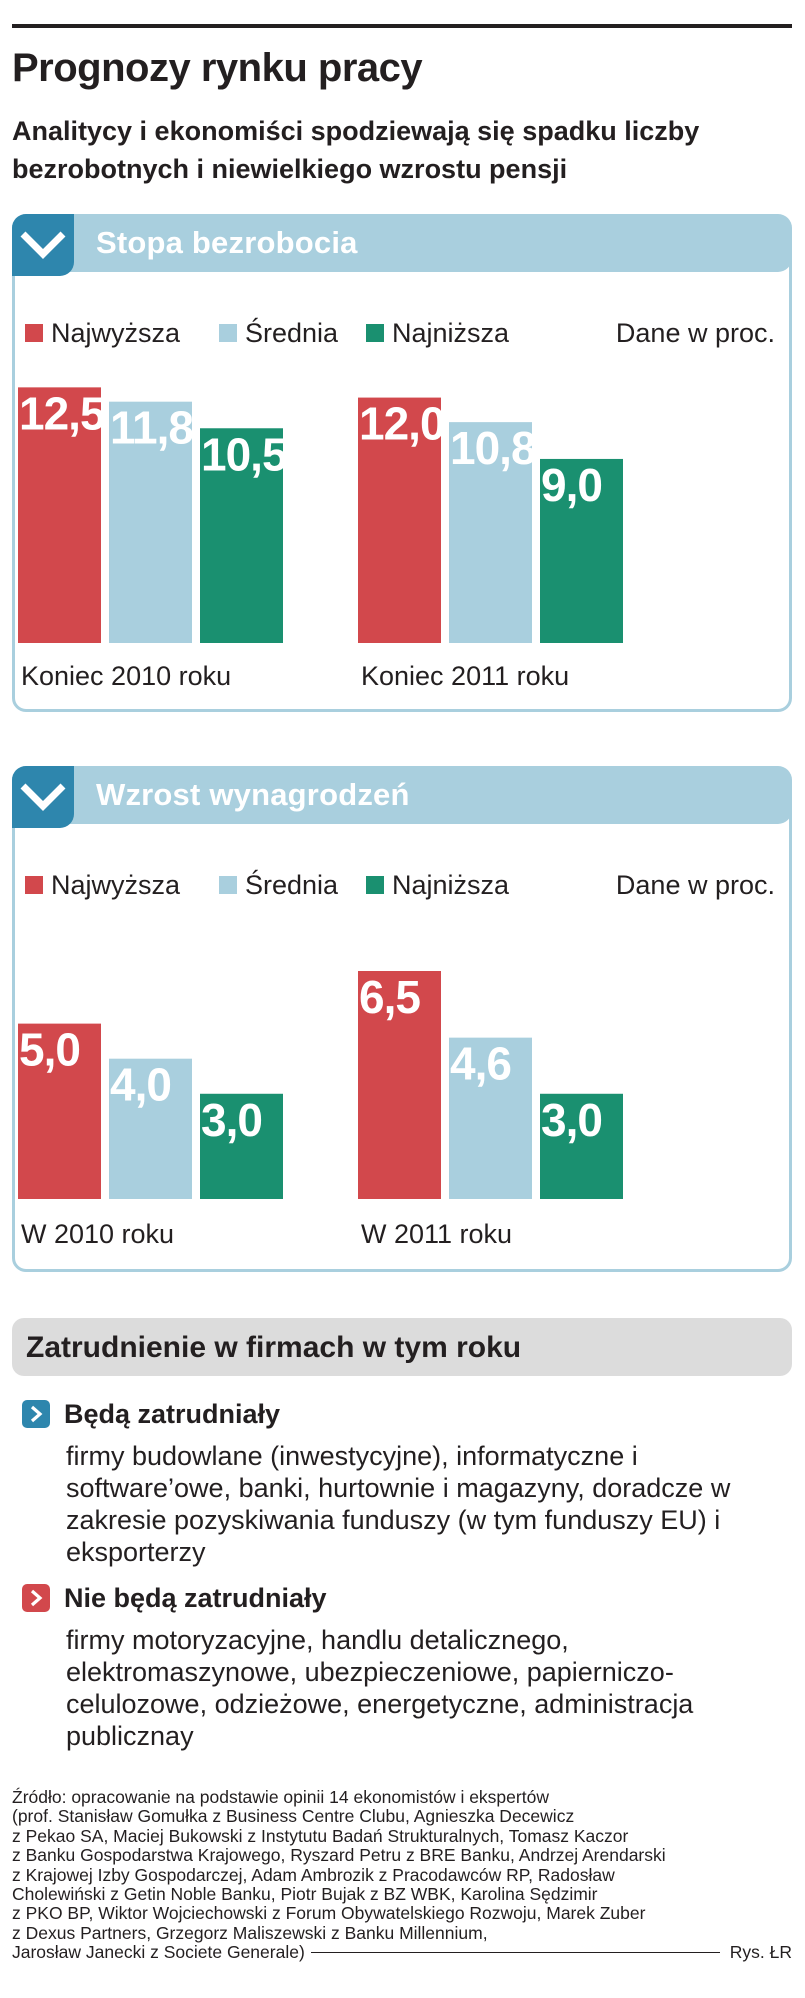 The image size is (805, 1998). Describe the element at coordinates (244, 454) in the screenshot. I see `bar-label-najnizsza-1: 10,5` at that location.